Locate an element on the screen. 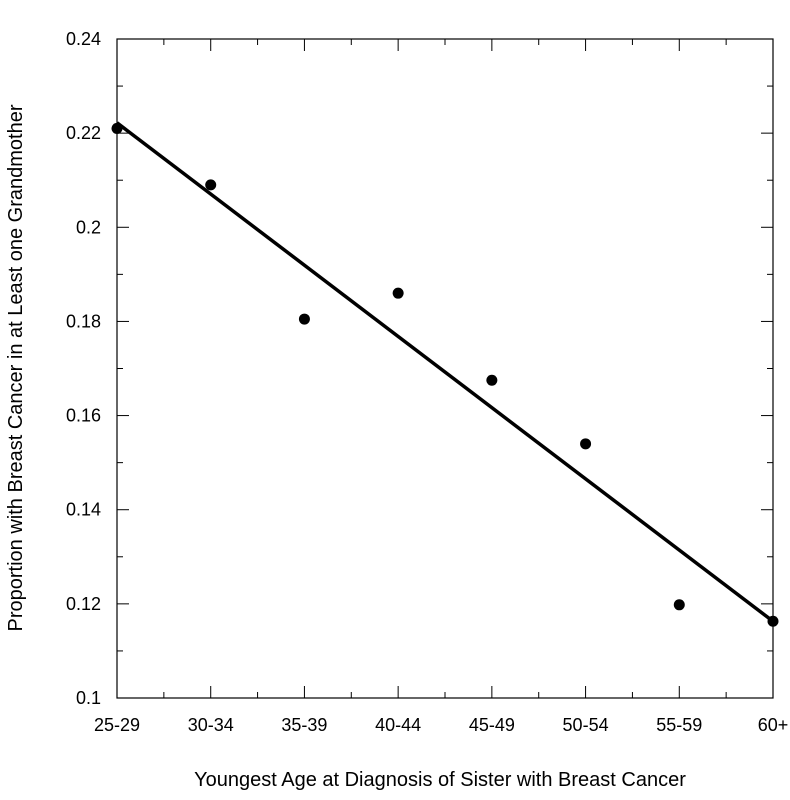 Image resolution: width=790 pixels, height=800 pixels. x-tick-label: 30-34 is located at coordinates (211, 725).